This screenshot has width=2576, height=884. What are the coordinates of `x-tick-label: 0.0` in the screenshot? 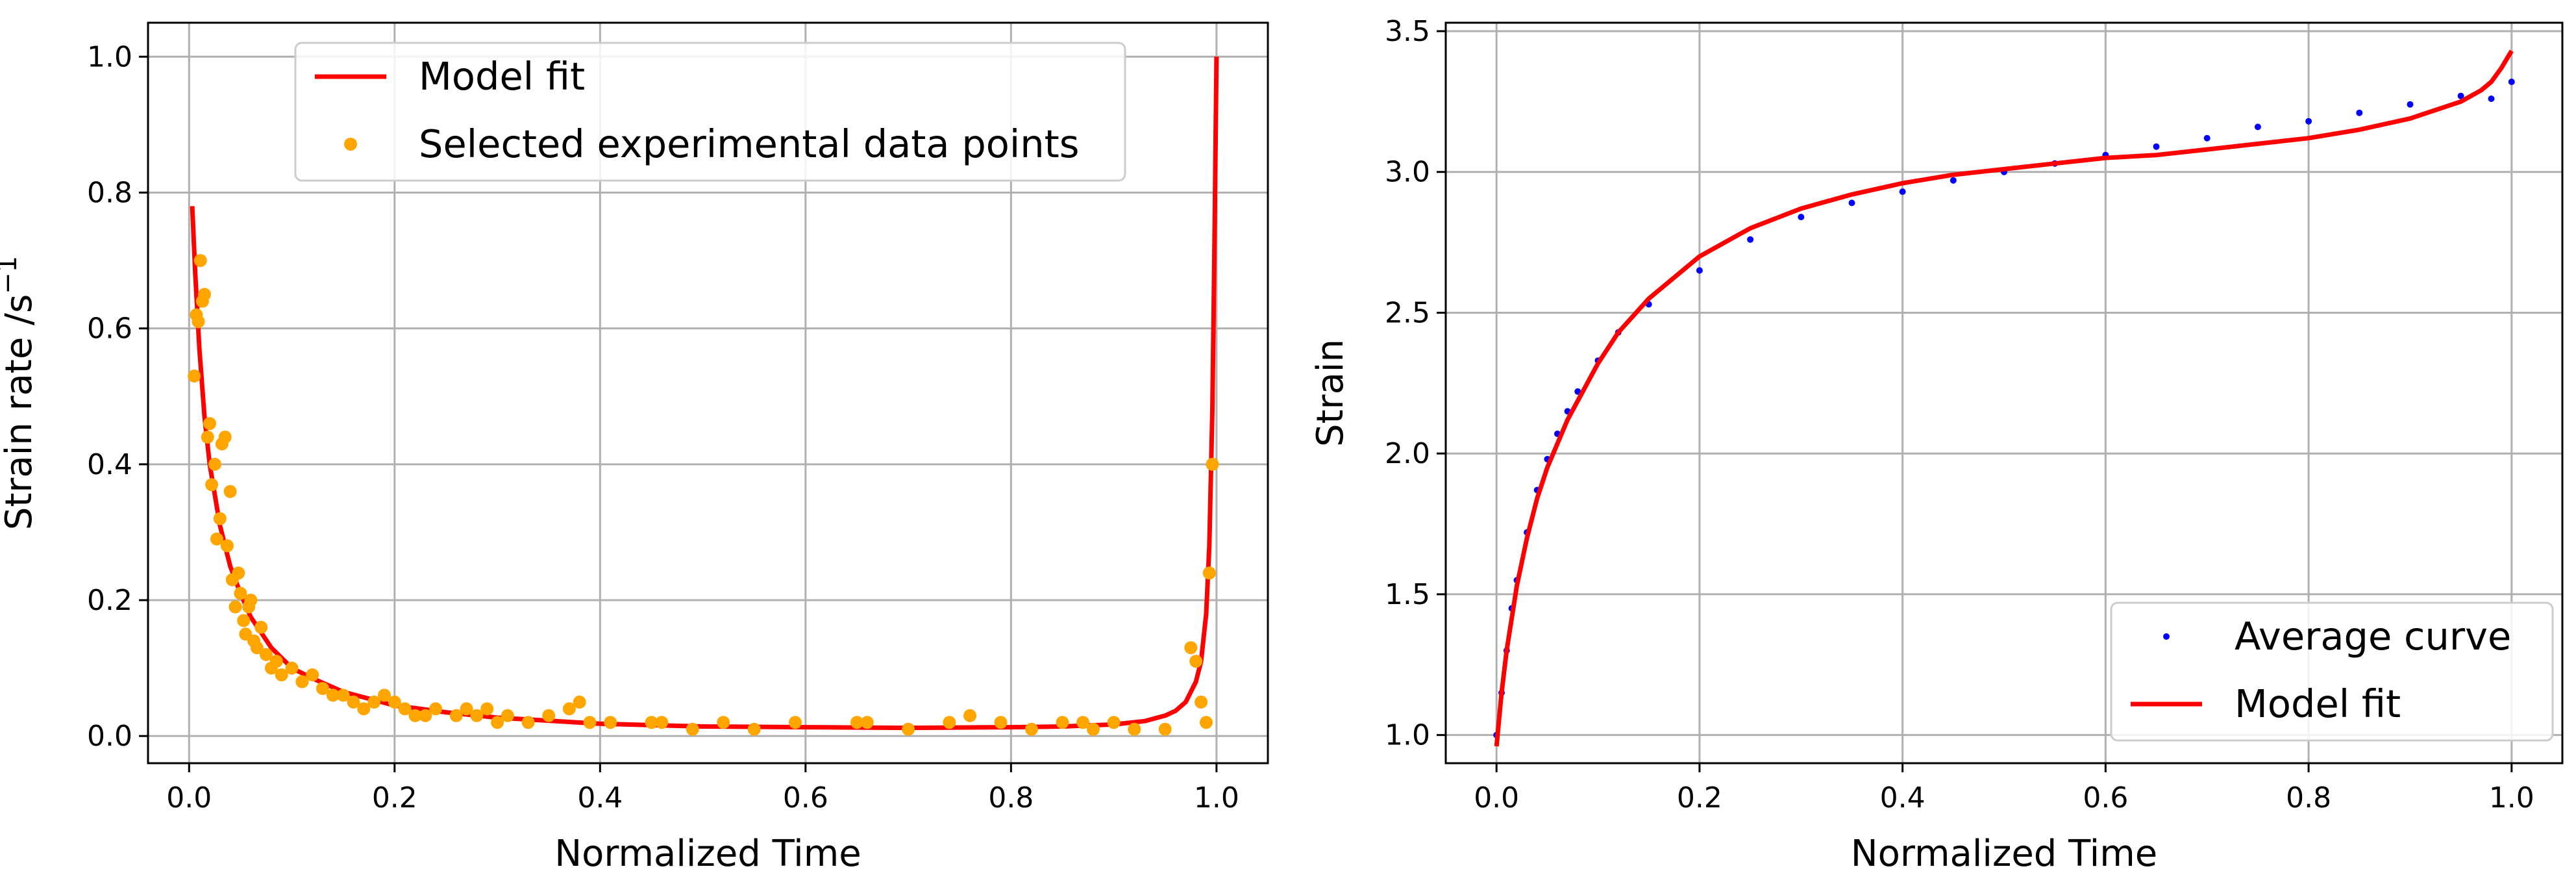 It's located at (1496, 798).